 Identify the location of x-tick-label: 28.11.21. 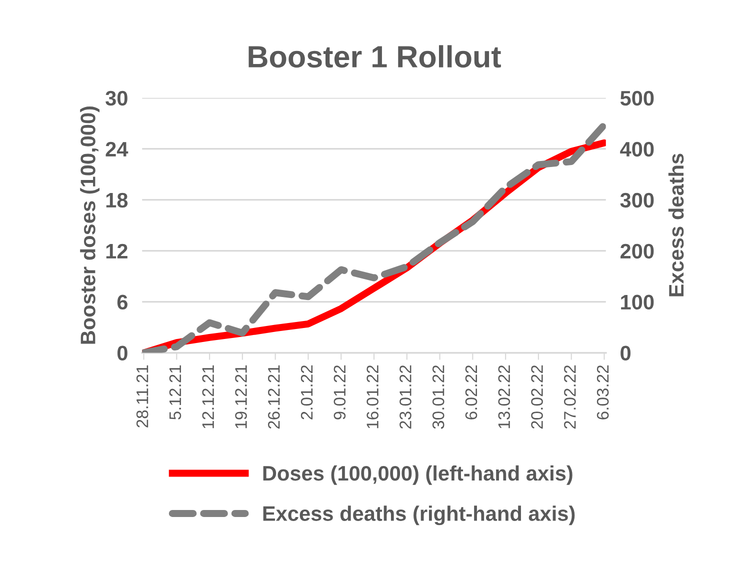
(142, 396).